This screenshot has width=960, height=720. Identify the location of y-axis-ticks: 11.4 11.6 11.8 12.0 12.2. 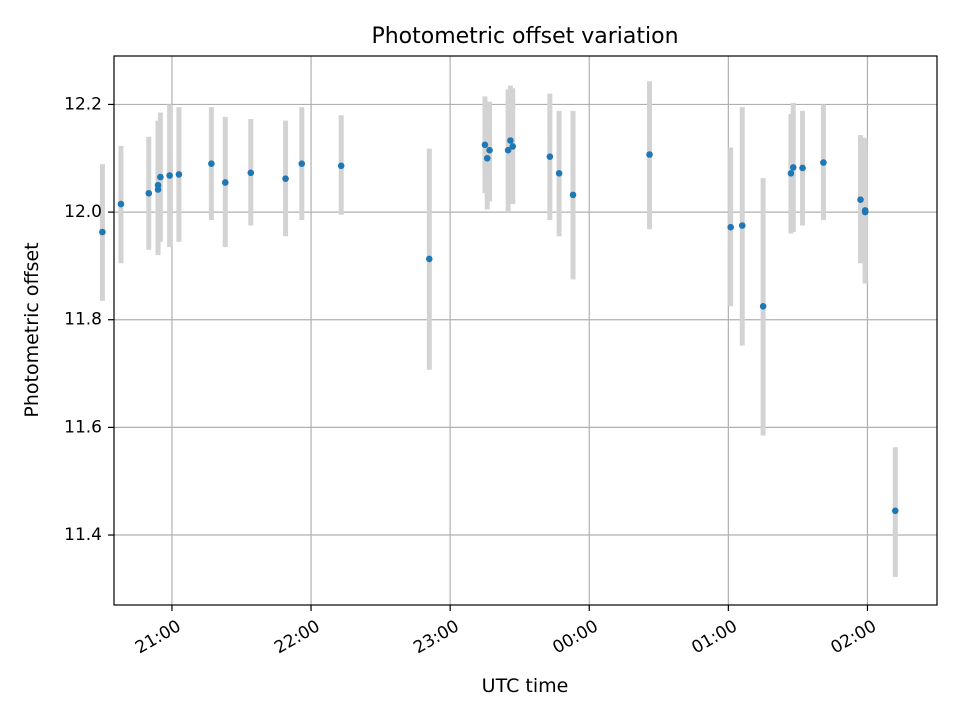
(89, 319).